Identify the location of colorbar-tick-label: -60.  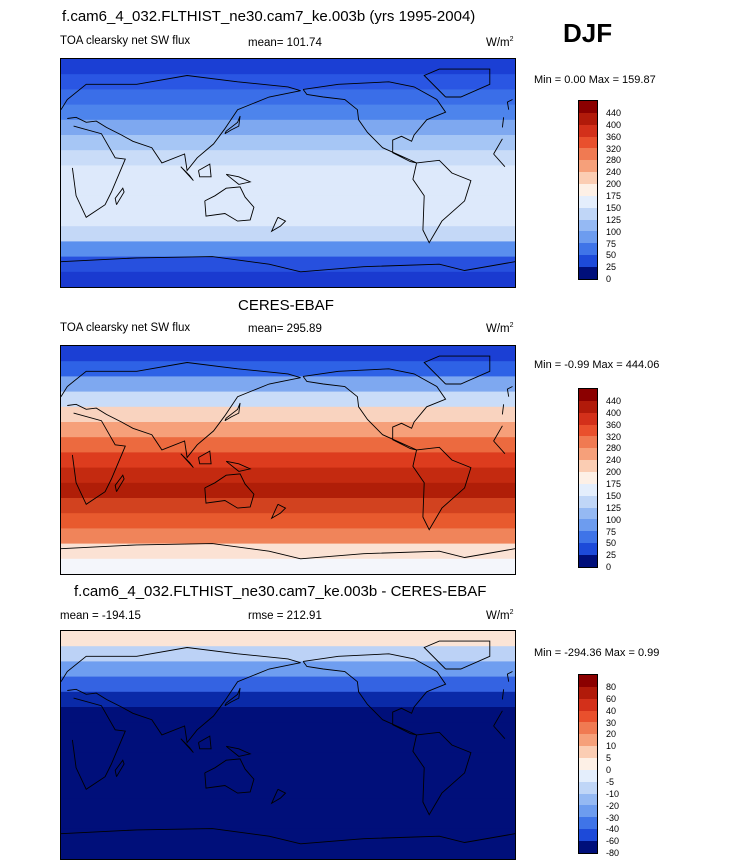
(613, 841).